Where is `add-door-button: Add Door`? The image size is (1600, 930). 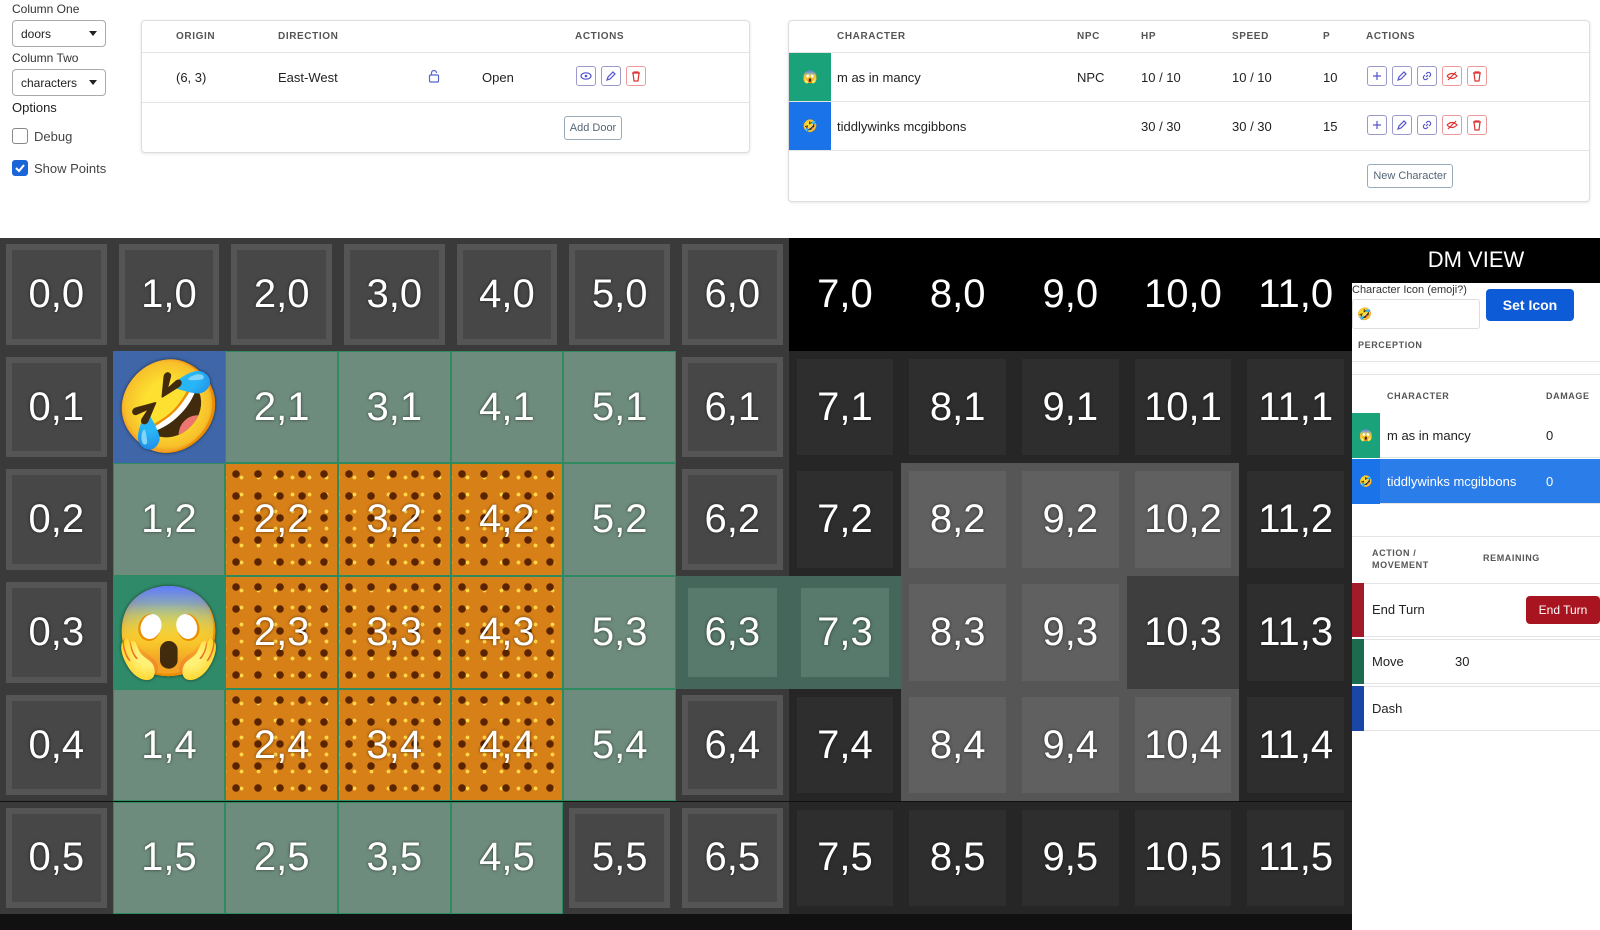 add-door-button: Add Door is located at coordinates (593, 128).